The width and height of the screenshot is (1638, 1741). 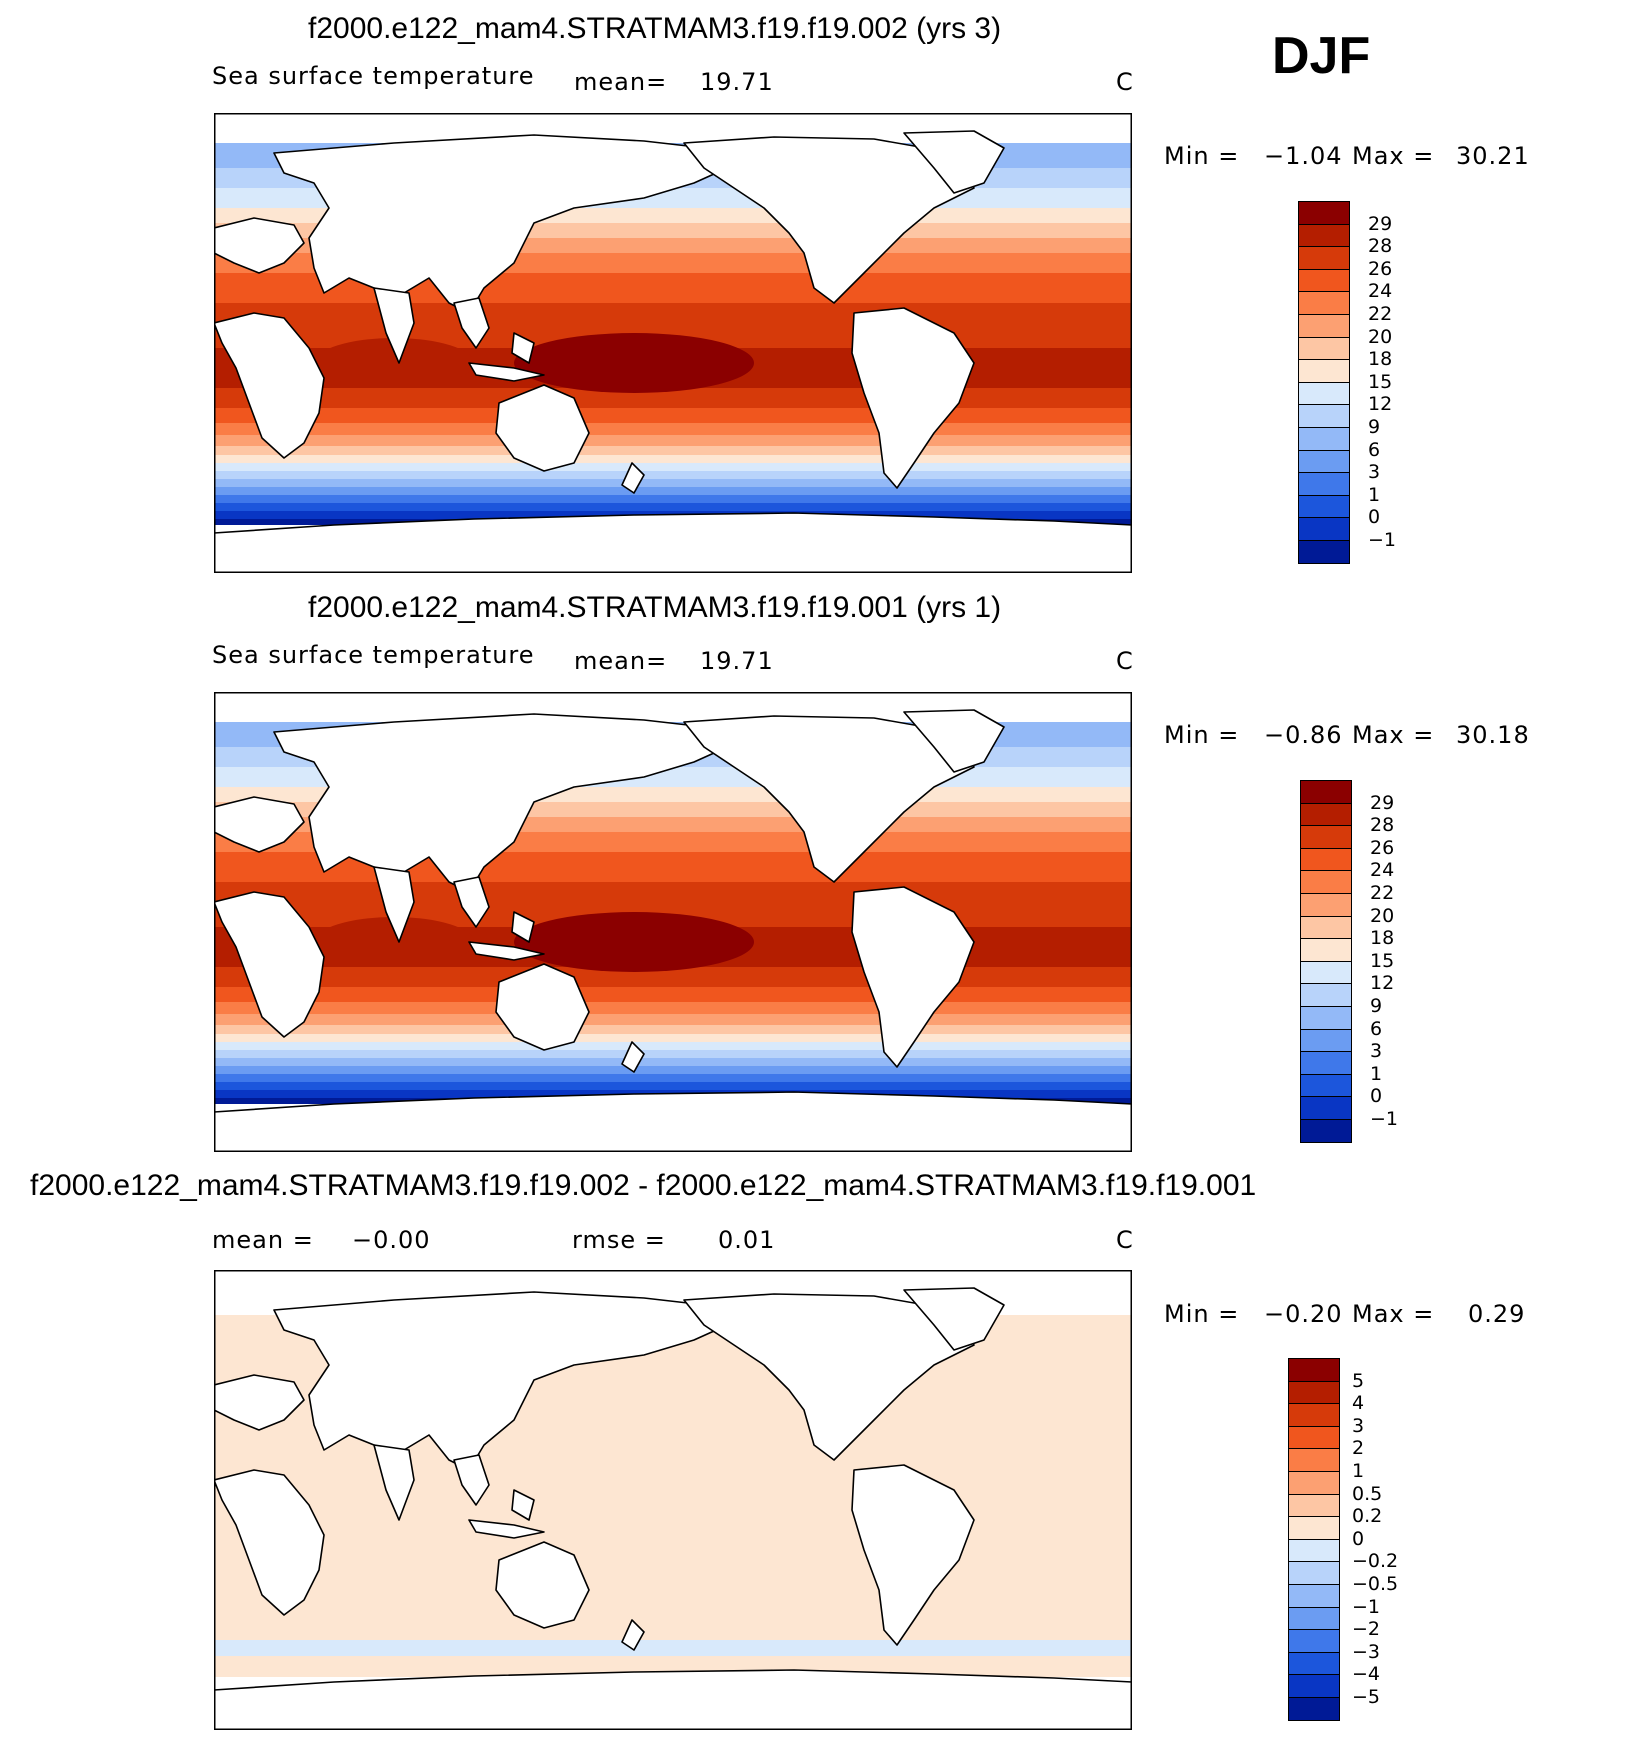 I want to click on colorbar-label: 29, so click(x=1380, y=223).